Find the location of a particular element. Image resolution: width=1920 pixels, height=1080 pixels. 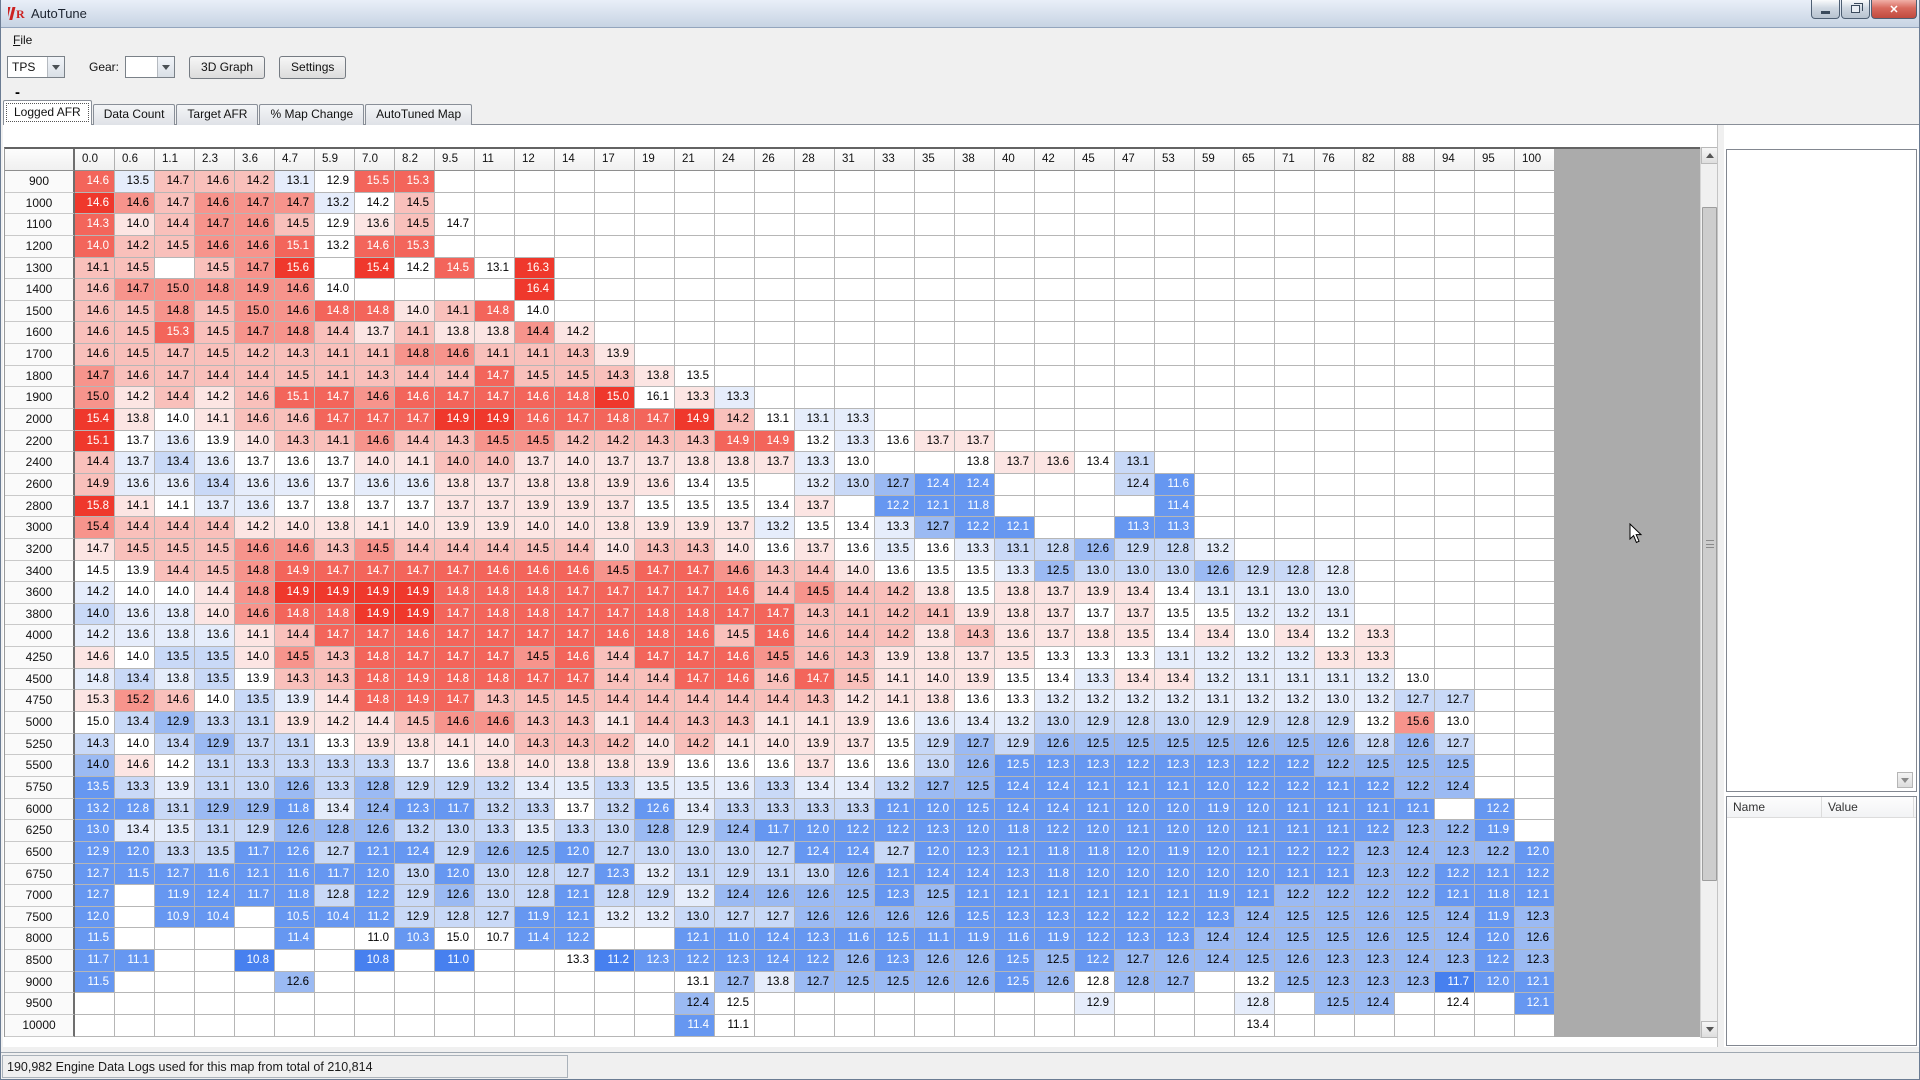

afr-cell: 12.2 is located at coordinates (1335, 896).